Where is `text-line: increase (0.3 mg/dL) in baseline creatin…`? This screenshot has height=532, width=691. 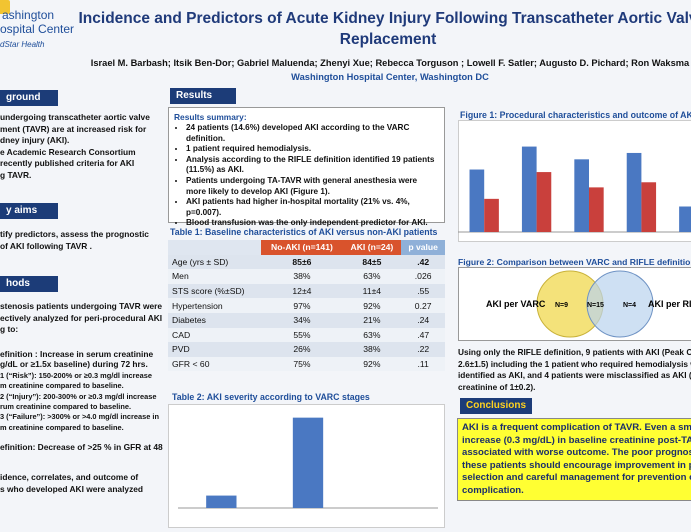 text-line: increase (0.3 mg/dL) in baseline creatin… is located at coordinates (576, 440).